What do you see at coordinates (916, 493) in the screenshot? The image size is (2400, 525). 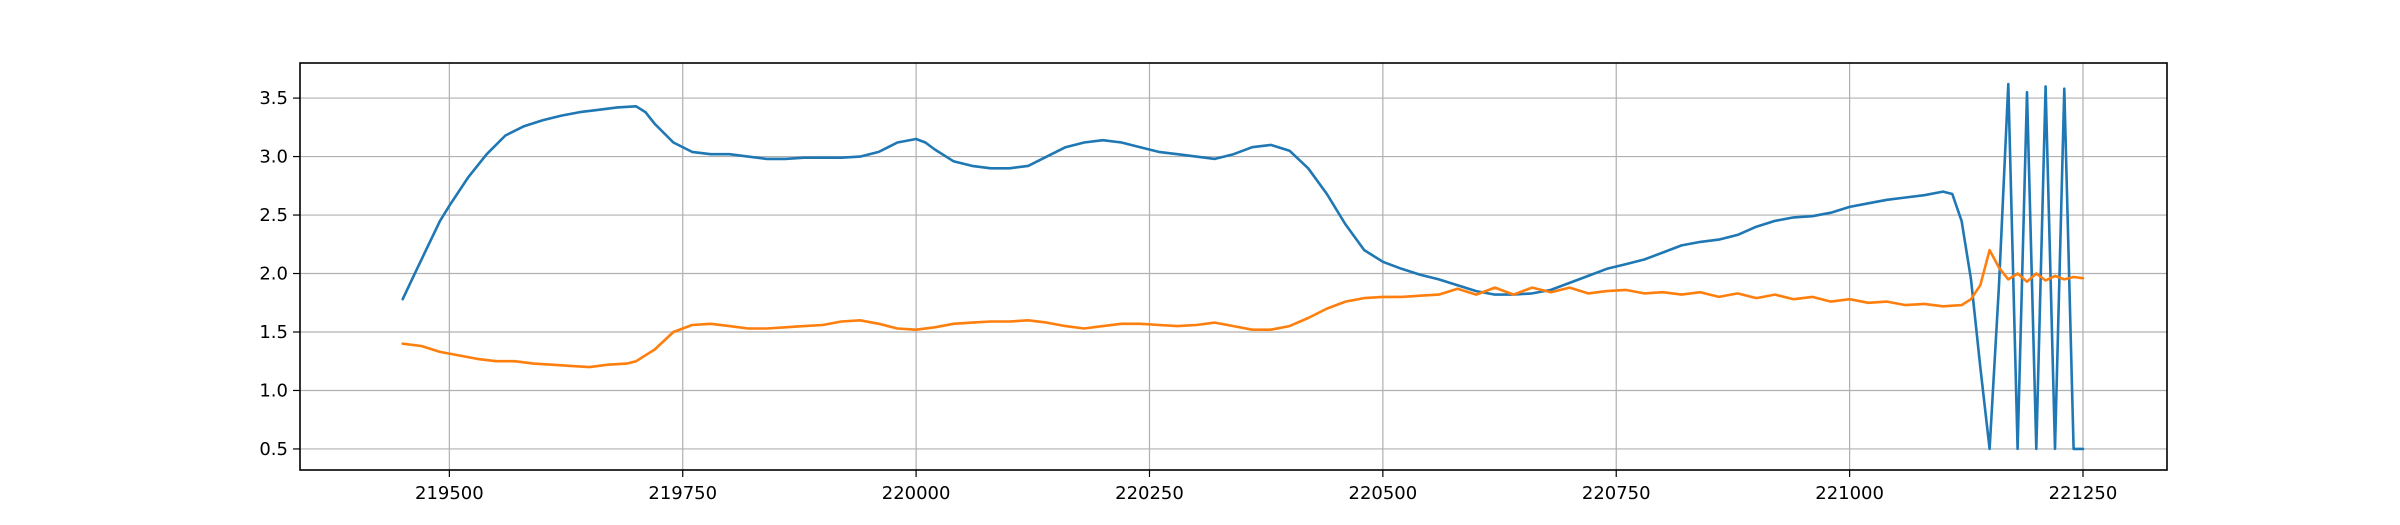 I see `x-tick-label: 220000` at bounding box center [916, 493].